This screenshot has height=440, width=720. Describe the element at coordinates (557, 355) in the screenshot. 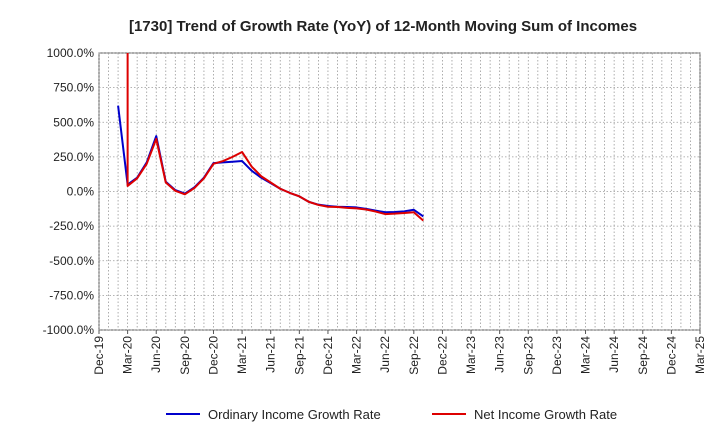

I see `x-tick-label: Dec-23` at that location.